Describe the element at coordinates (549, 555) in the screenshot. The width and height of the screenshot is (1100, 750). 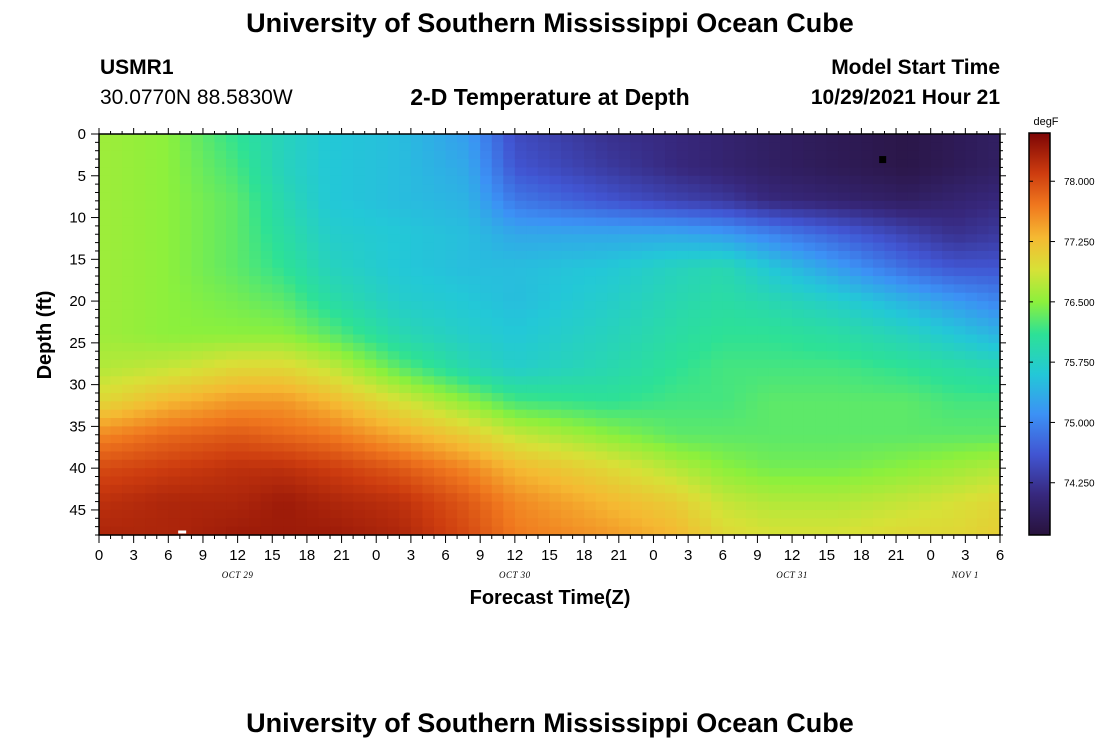
I see `x-tick-label: 15` at that location.